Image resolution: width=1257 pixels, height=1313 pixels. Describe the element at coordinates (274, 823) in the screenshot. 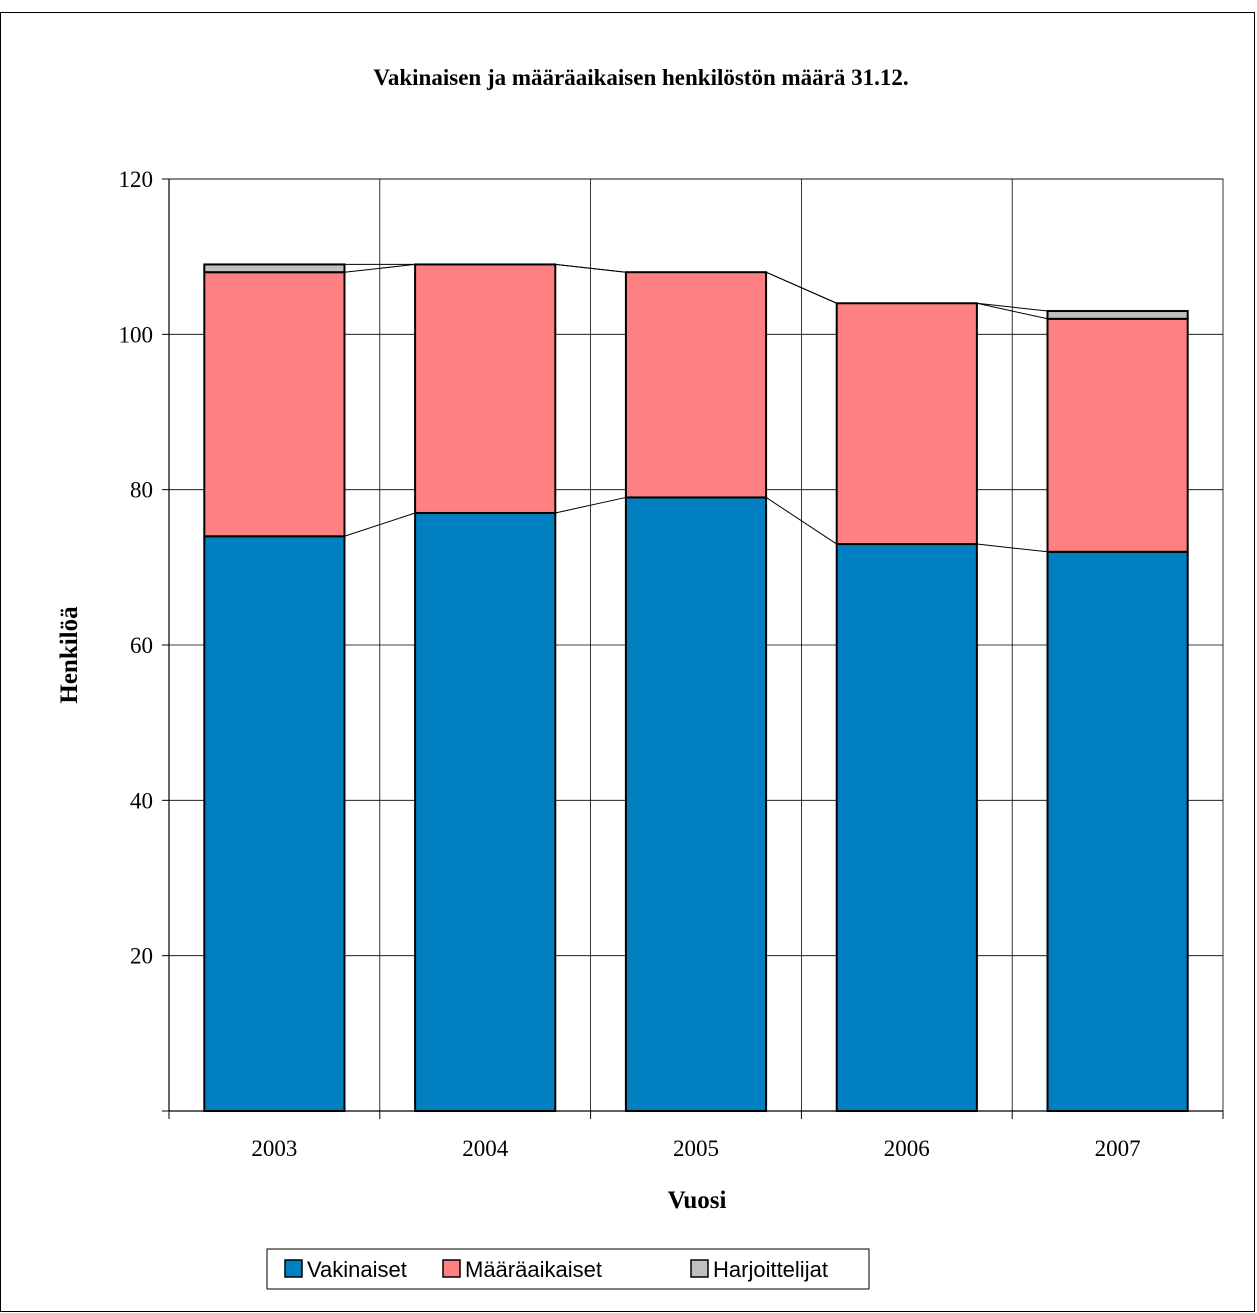

I see `bar-vakinaiset-2003` at that location.